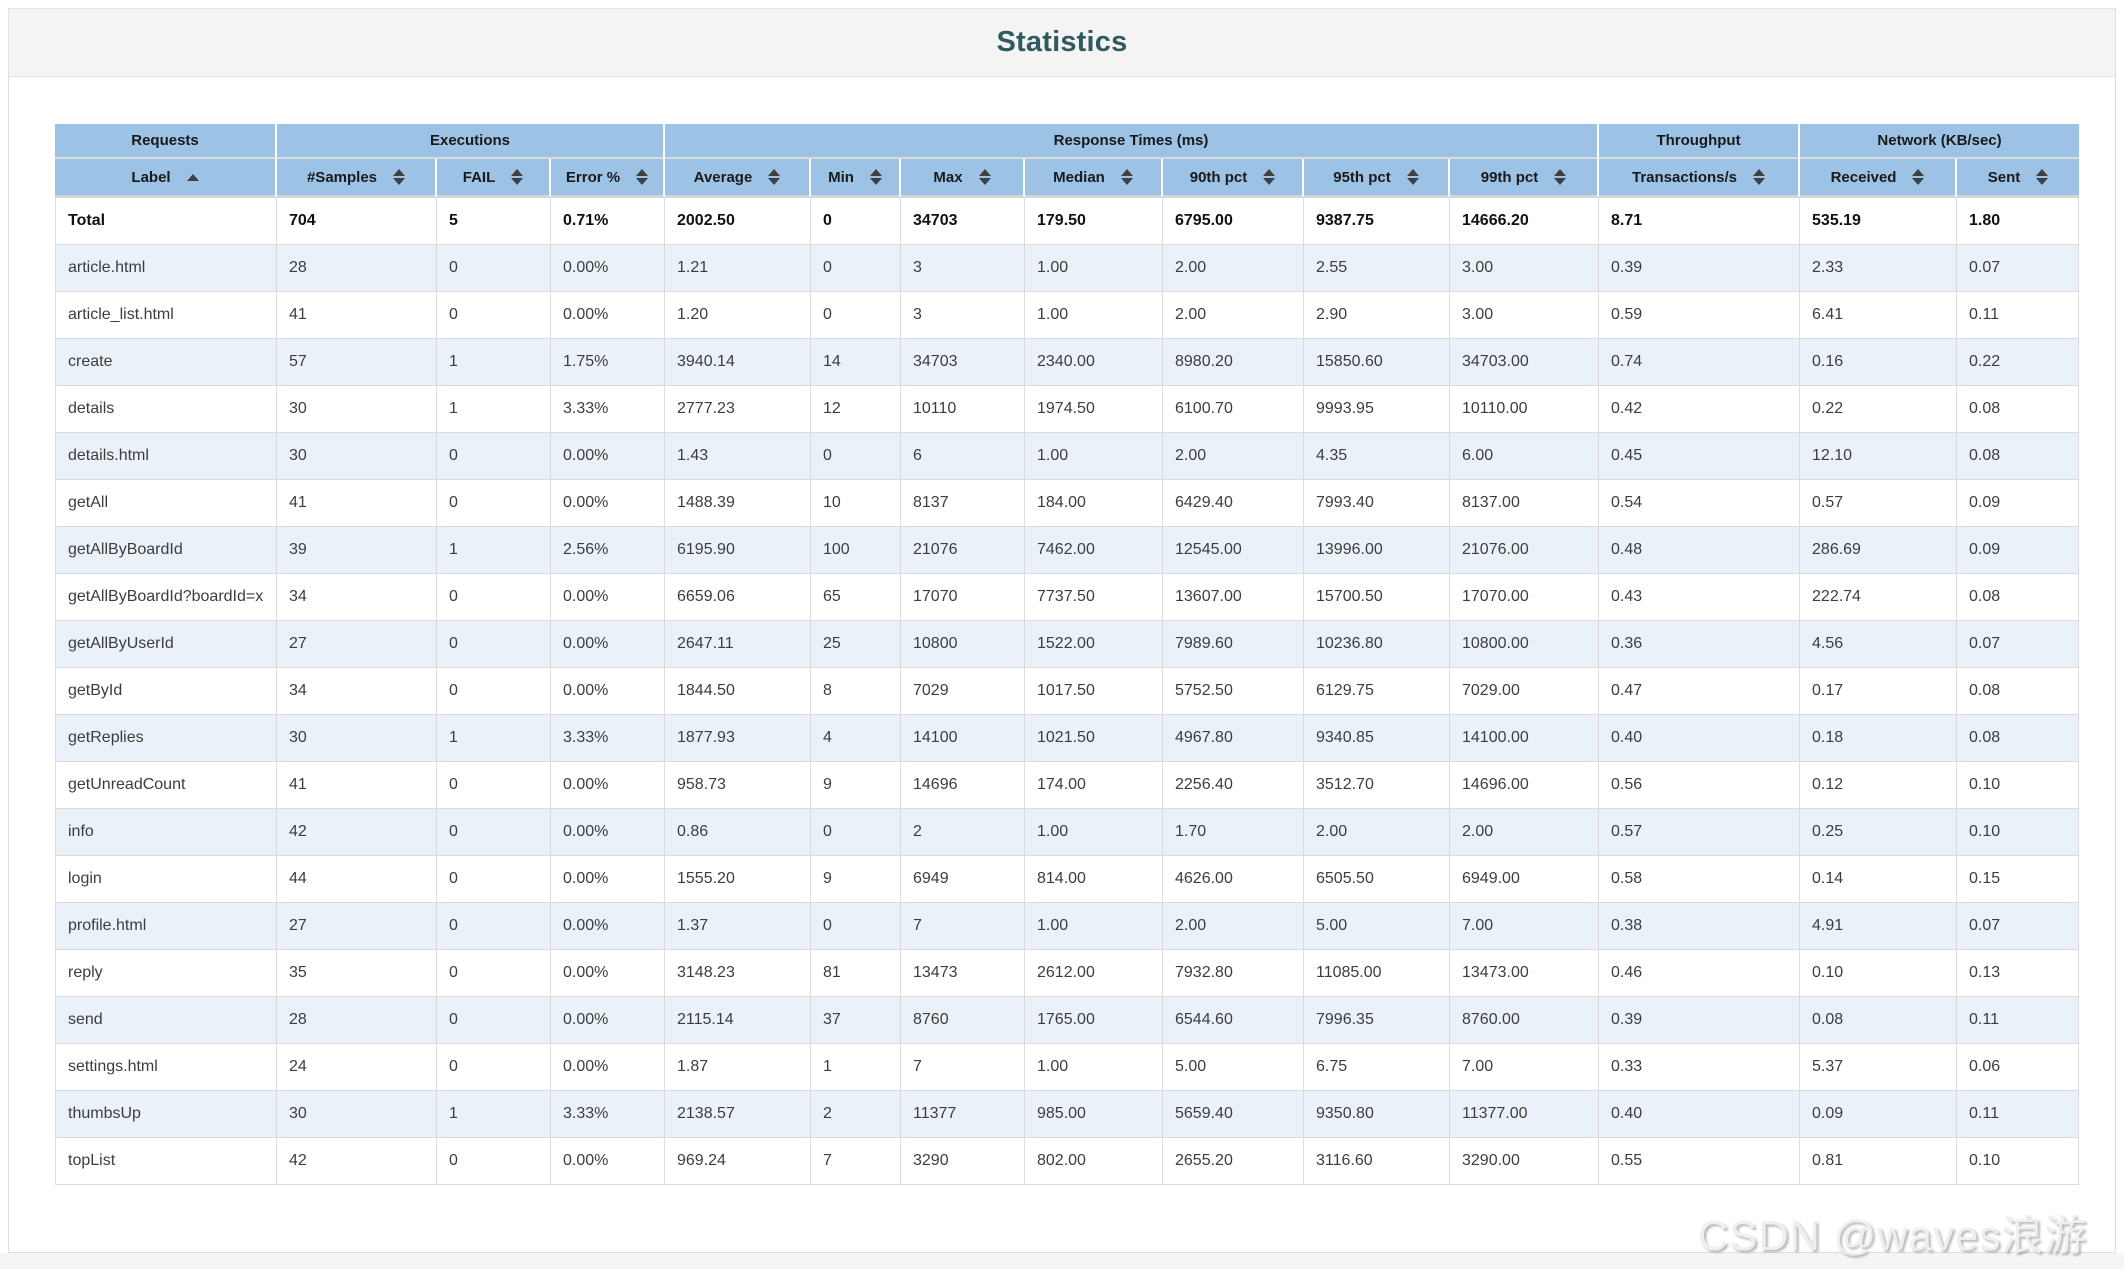  Describe the element at coordinates (1377, 644) in the screenshot. I see `cell: 10236.80` at that location.